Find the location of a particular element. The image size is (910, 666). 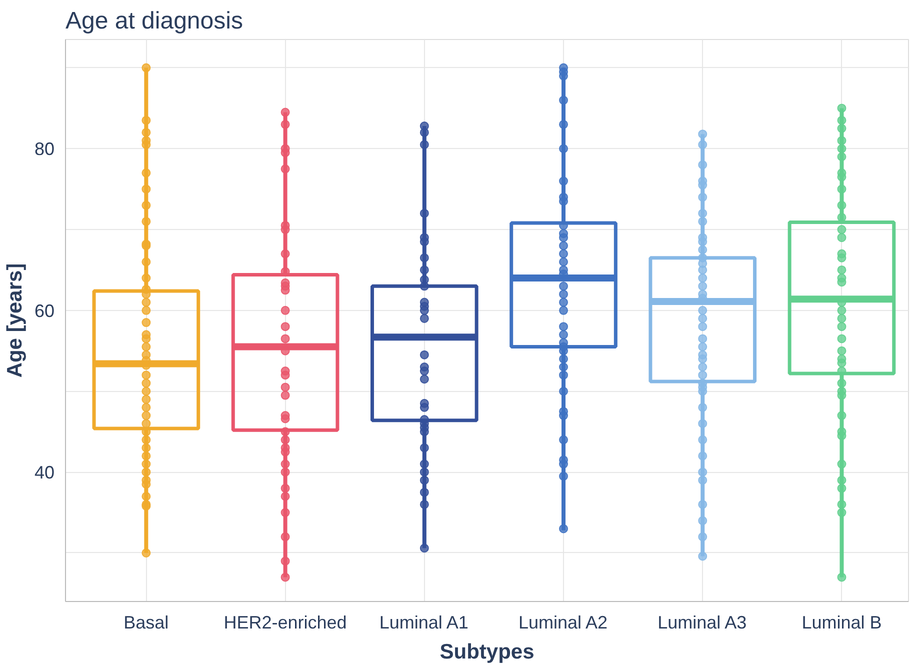

y-axis-title: Age [years] is located at coordinates (14, 320).